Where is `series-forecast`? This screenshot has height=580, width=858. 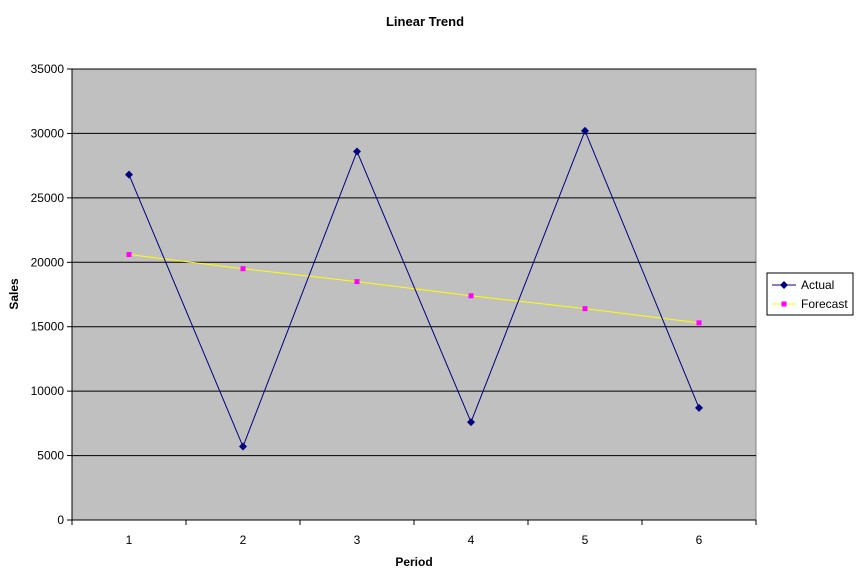 series-forecast is located at coordinates (414, 289).